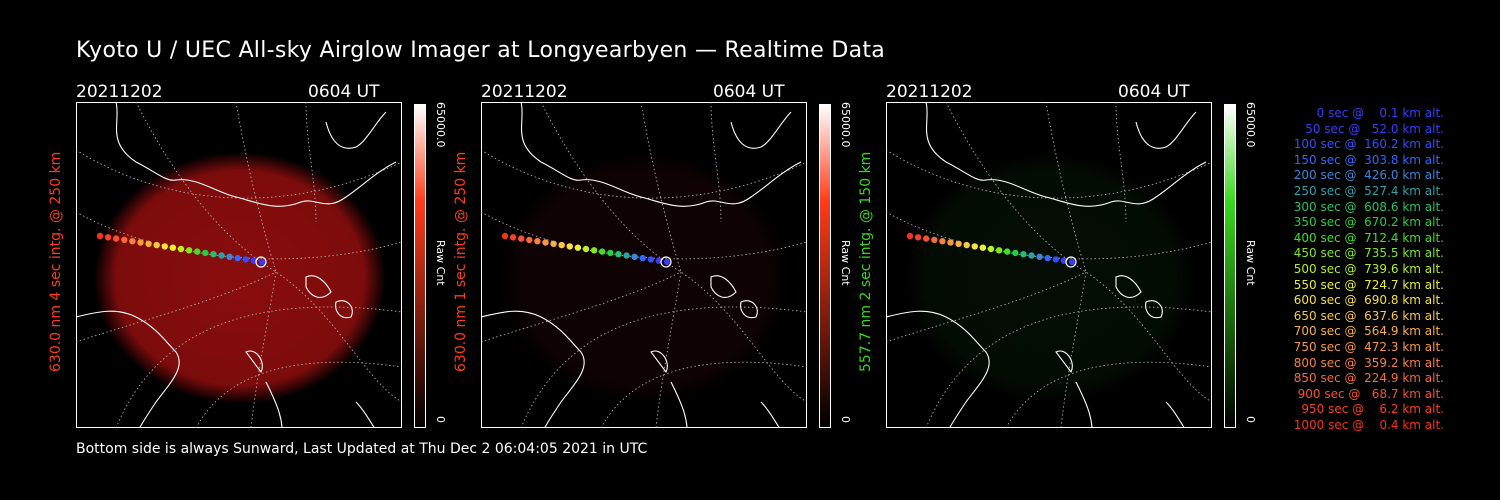  I want to click on legend-entry: 300 sec @ 608.6 km alt., so click(1366, 206).